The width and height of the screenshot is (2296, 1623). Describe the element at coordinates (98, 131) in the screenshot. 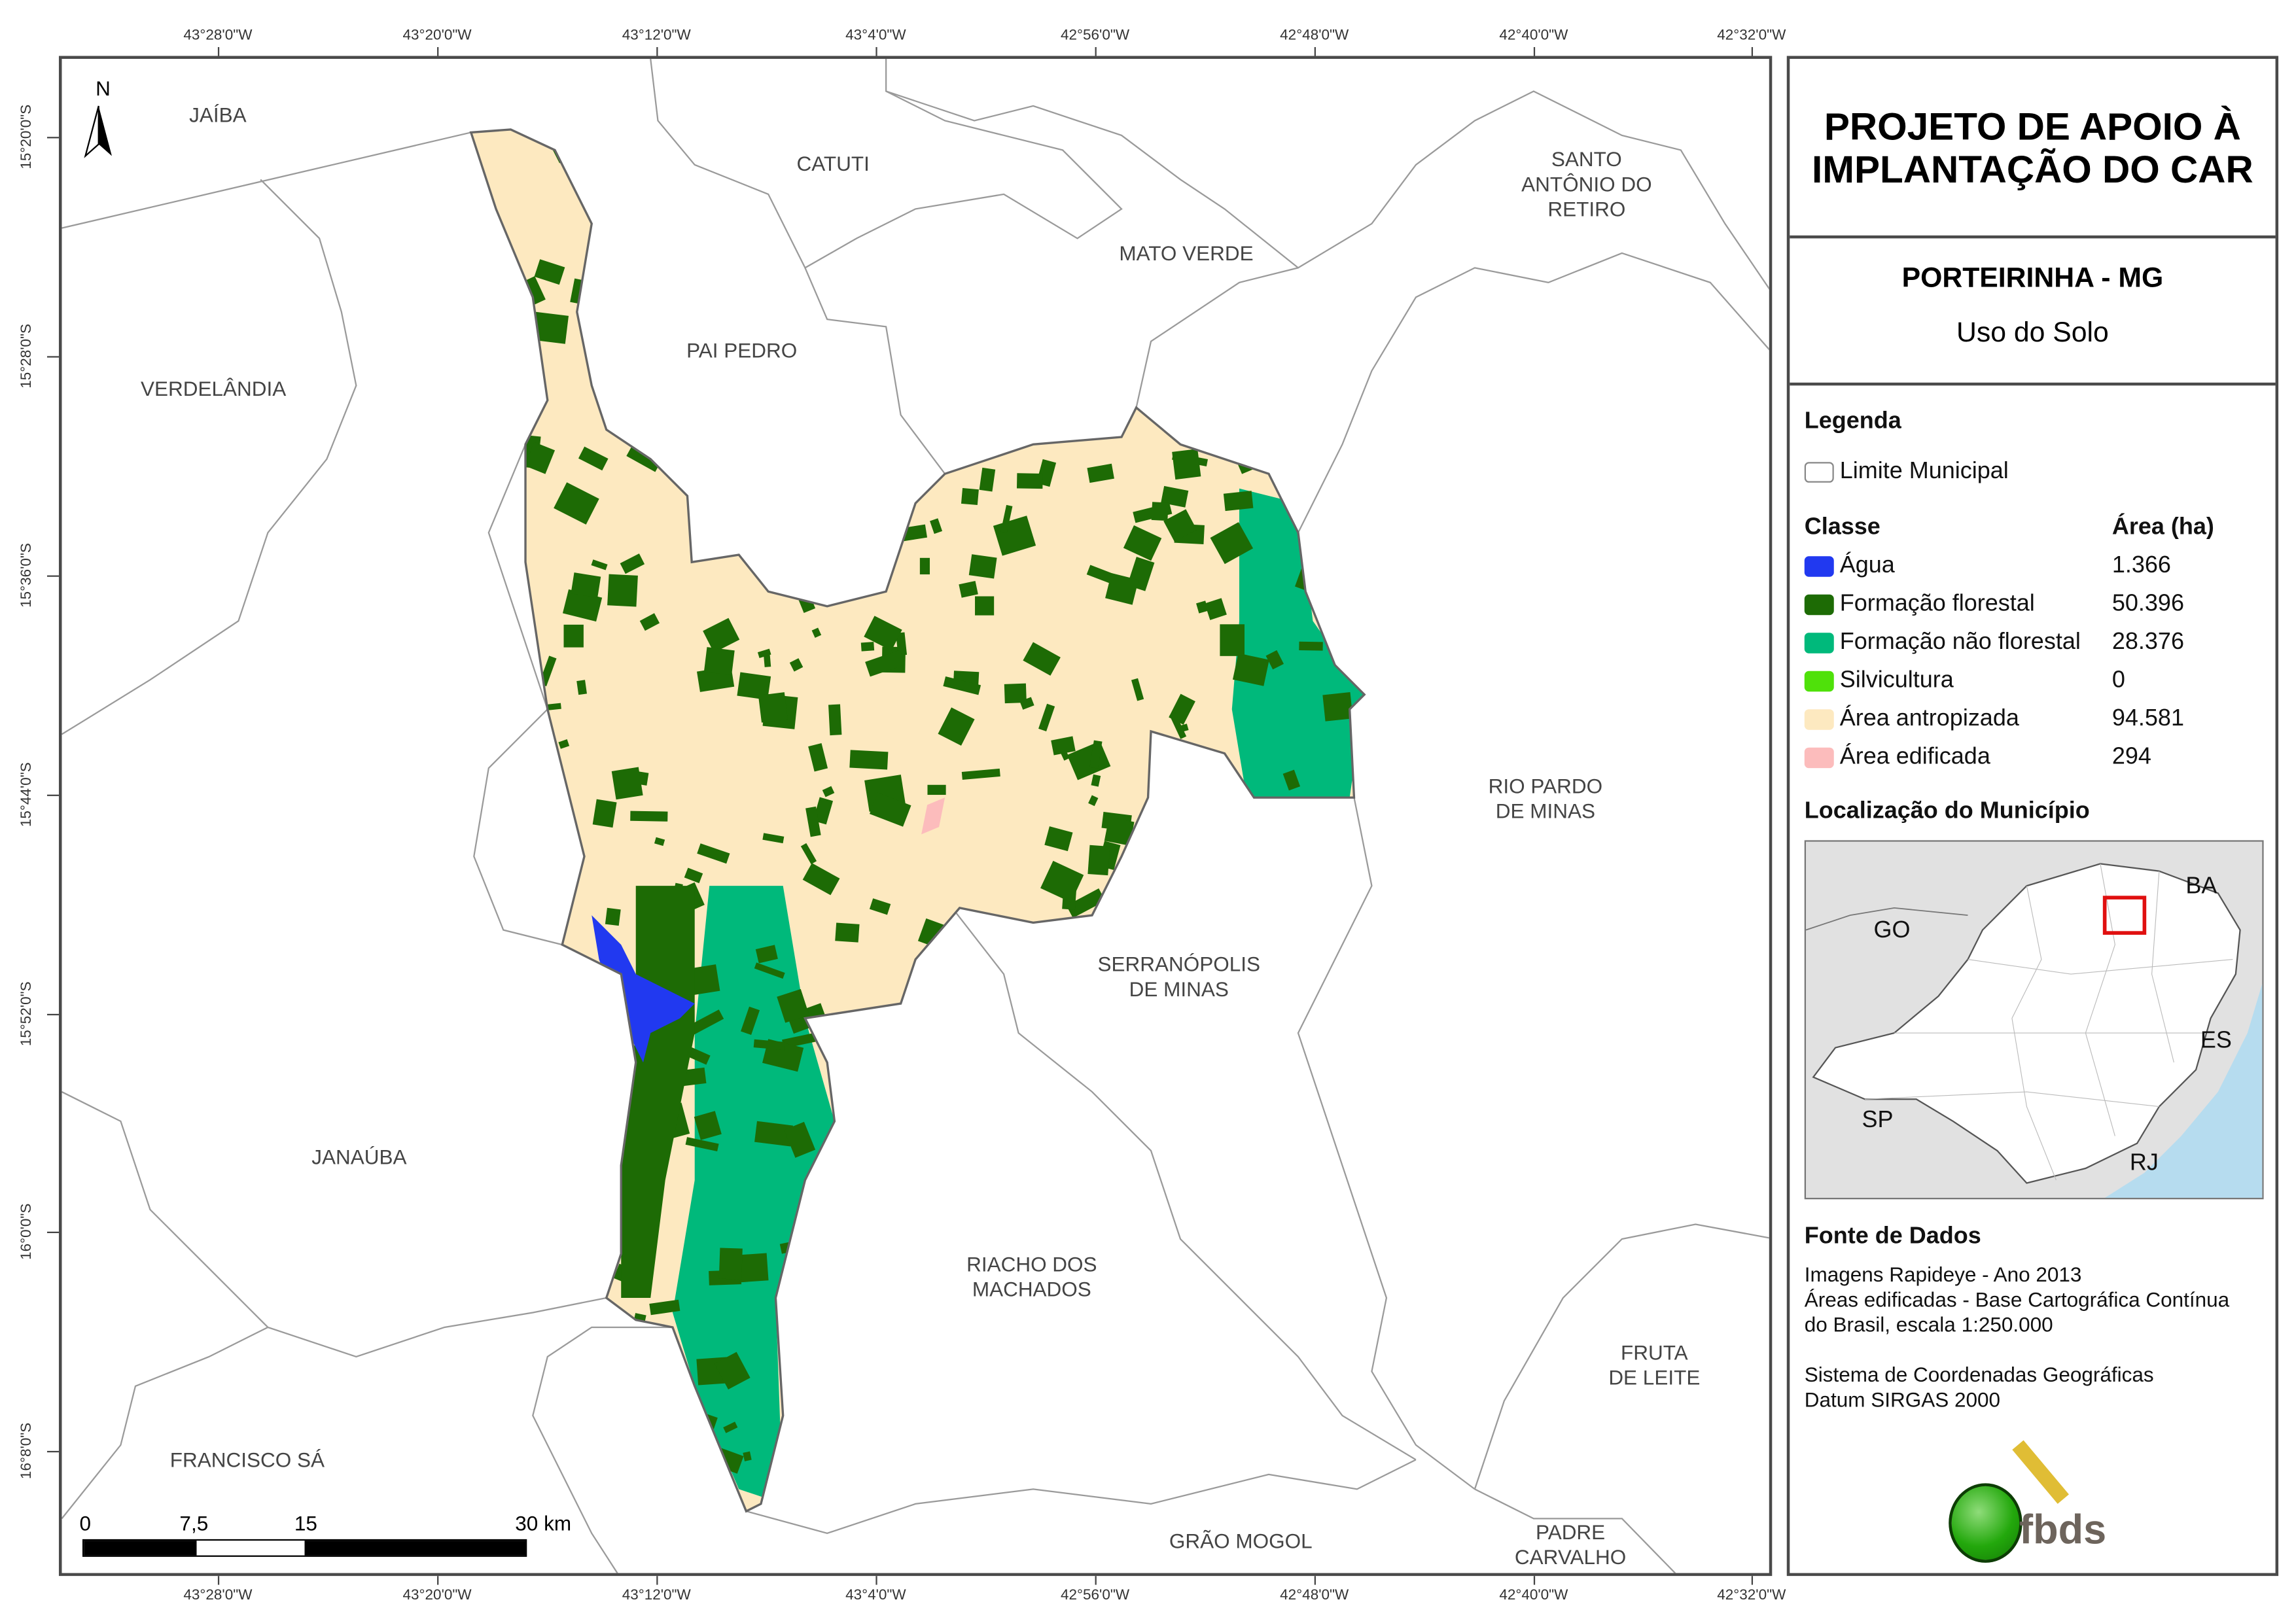

I see `north-arrow-icon` at that location.